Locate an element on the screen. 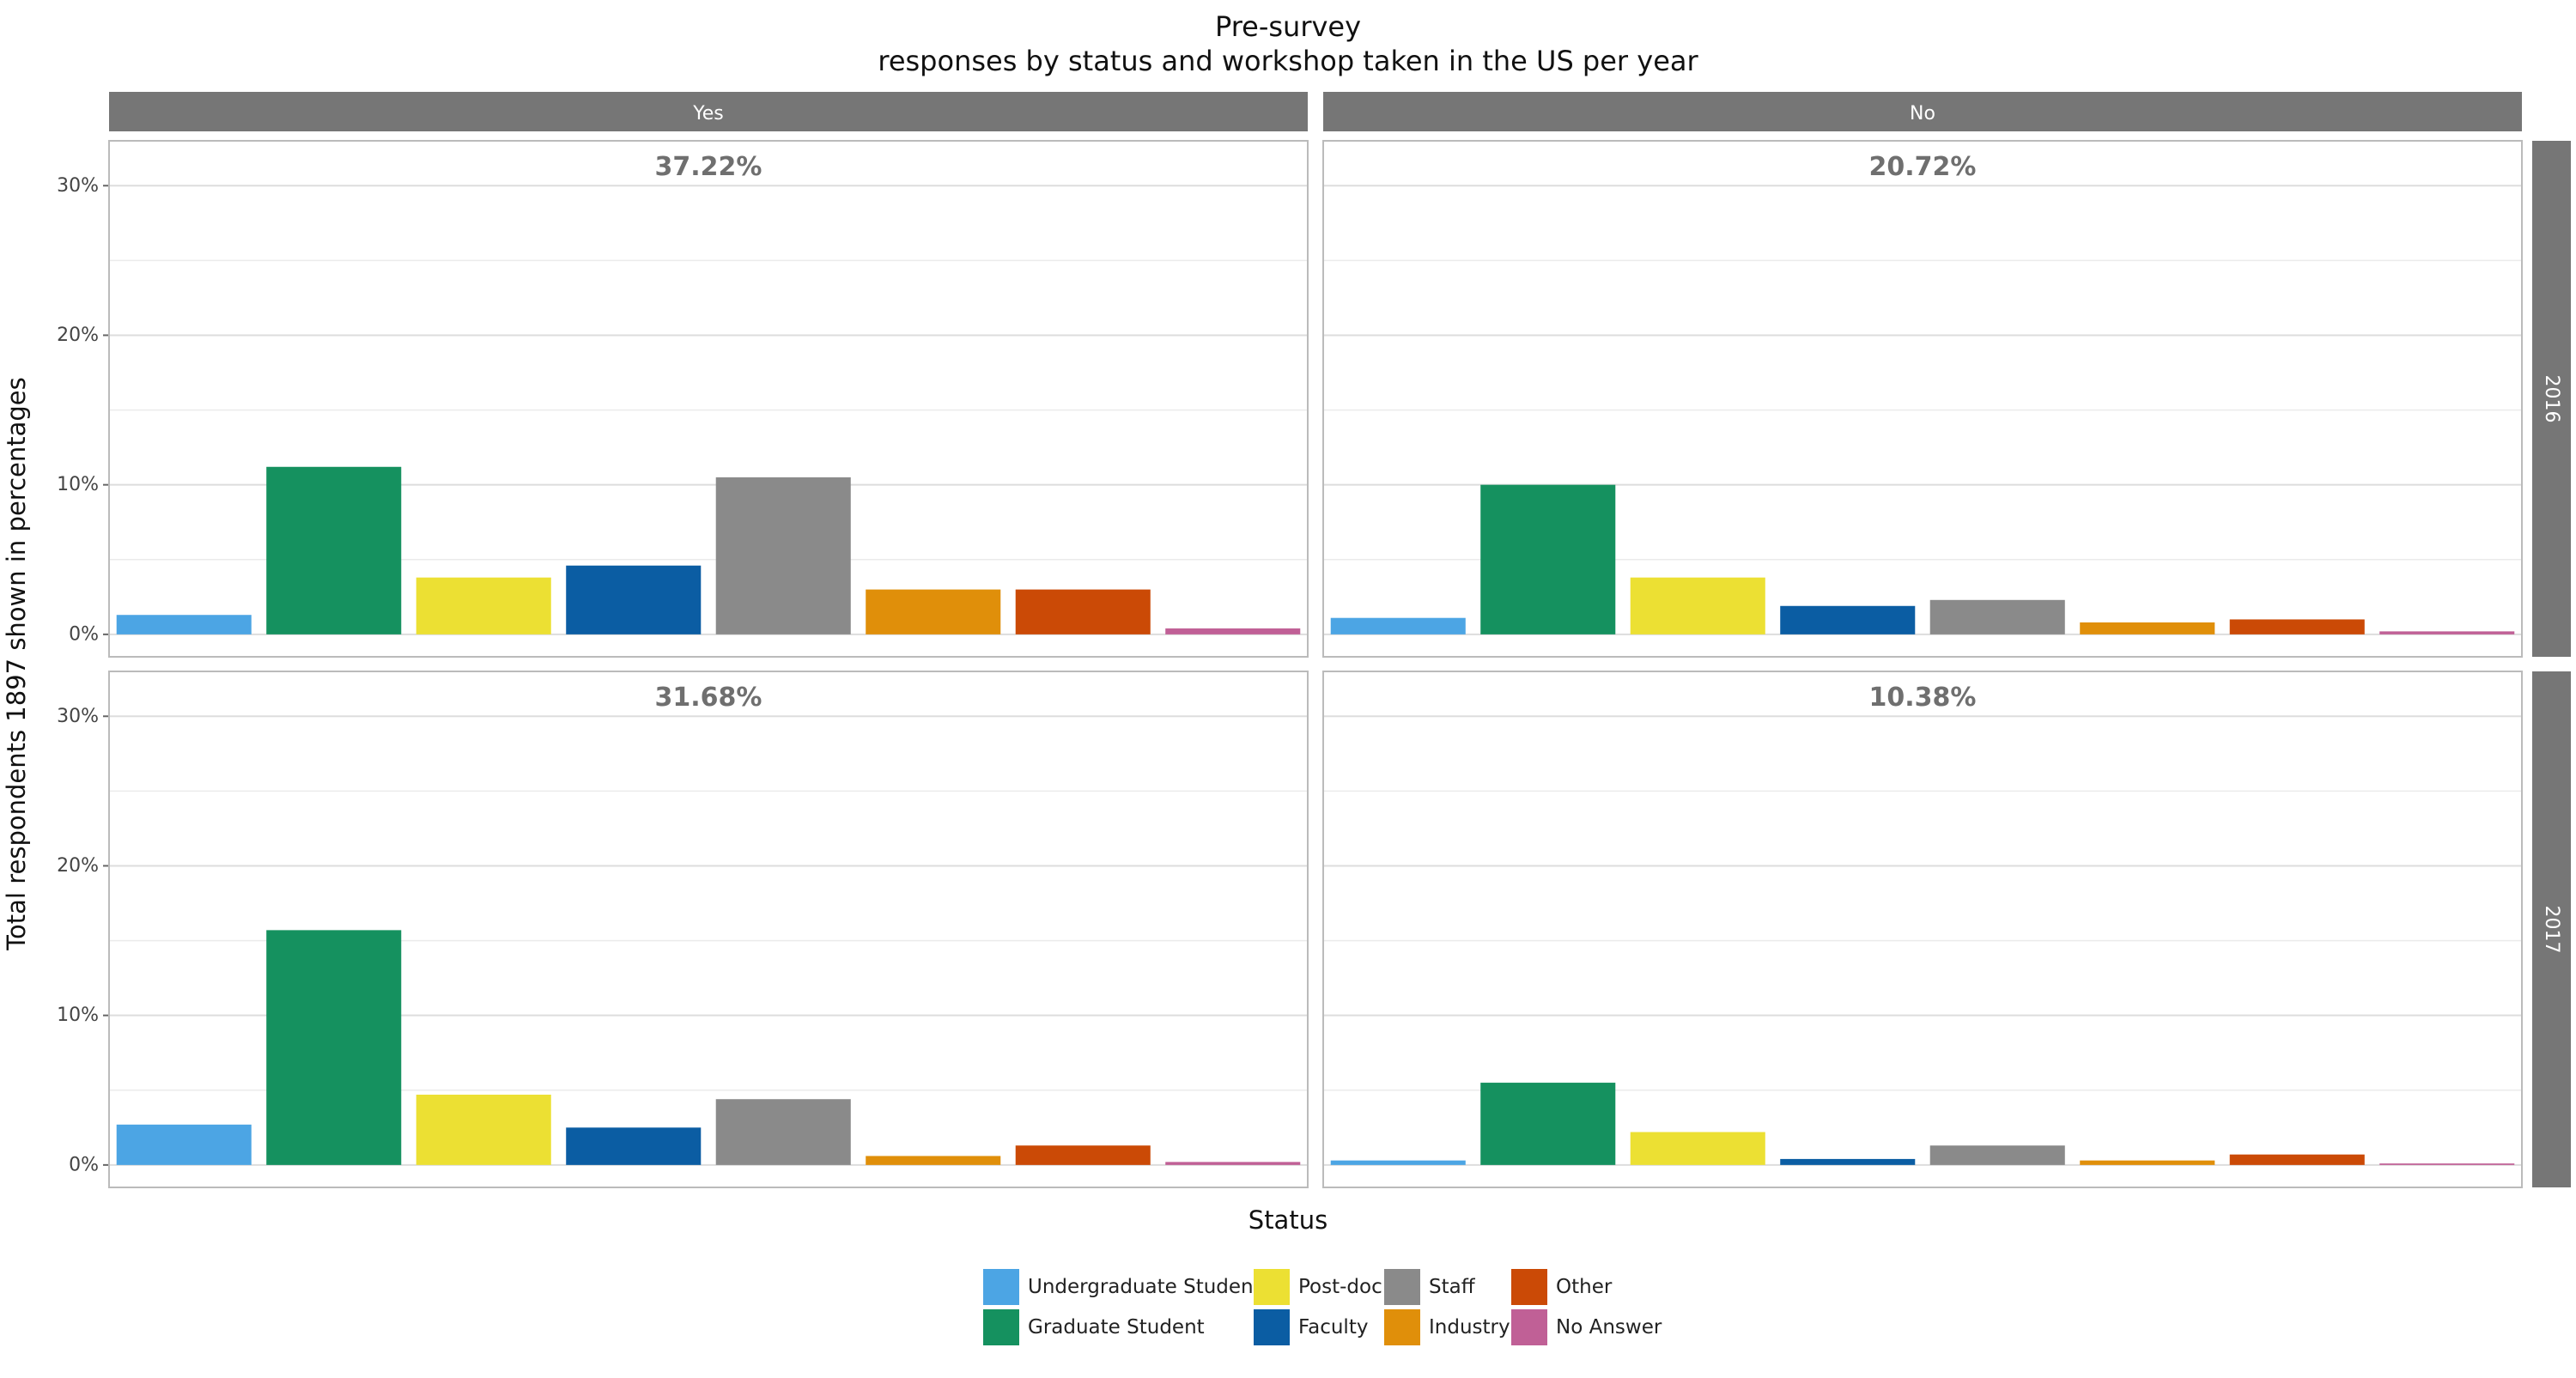 The height and width of the screenshot is (1378, 2576). legend-entry-label: Graduate Student is located at coordinates (1116, 1327).